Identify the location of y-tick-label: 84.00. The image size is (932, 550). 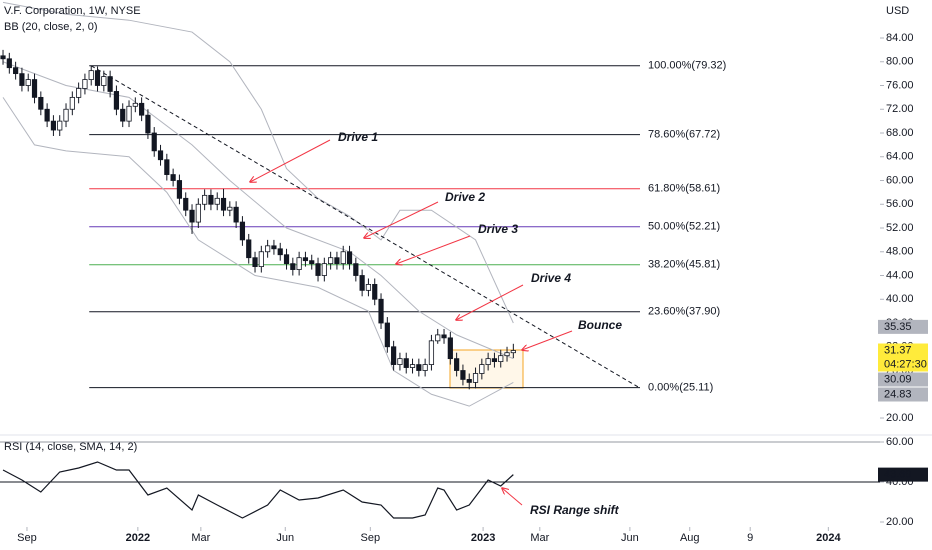
(900, 38).